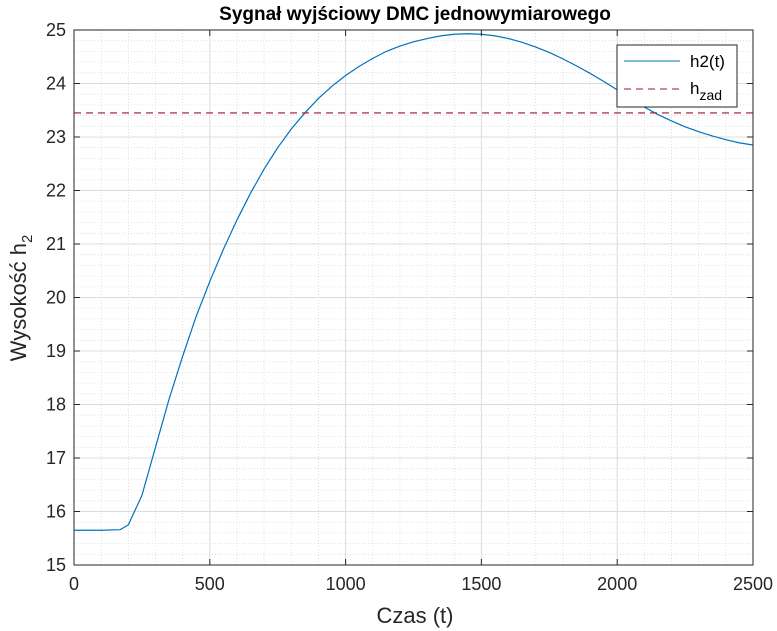  Describe the element at coordinates (346, 584) in the screenshot. I see `x-tick-label: 1000` at that location.